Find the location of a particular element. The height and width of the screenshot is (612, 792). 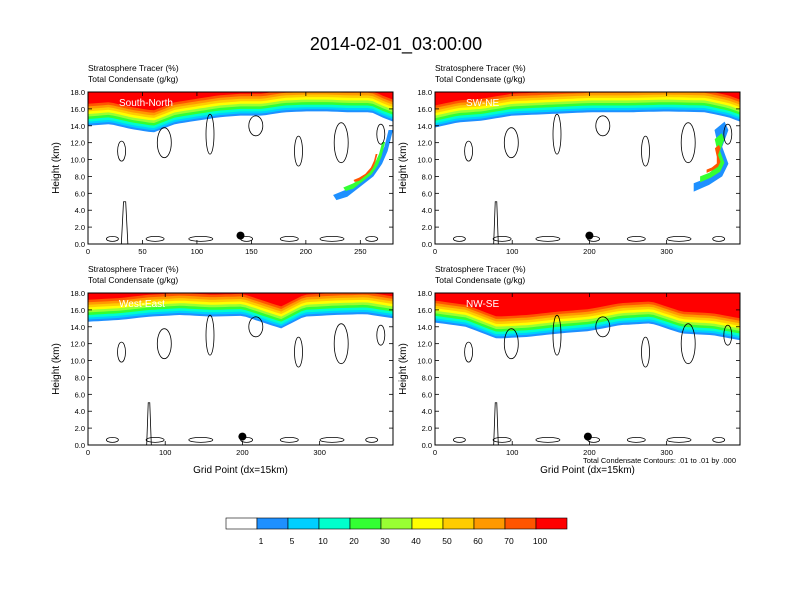

plot-background is located at coordinates (240, 369).